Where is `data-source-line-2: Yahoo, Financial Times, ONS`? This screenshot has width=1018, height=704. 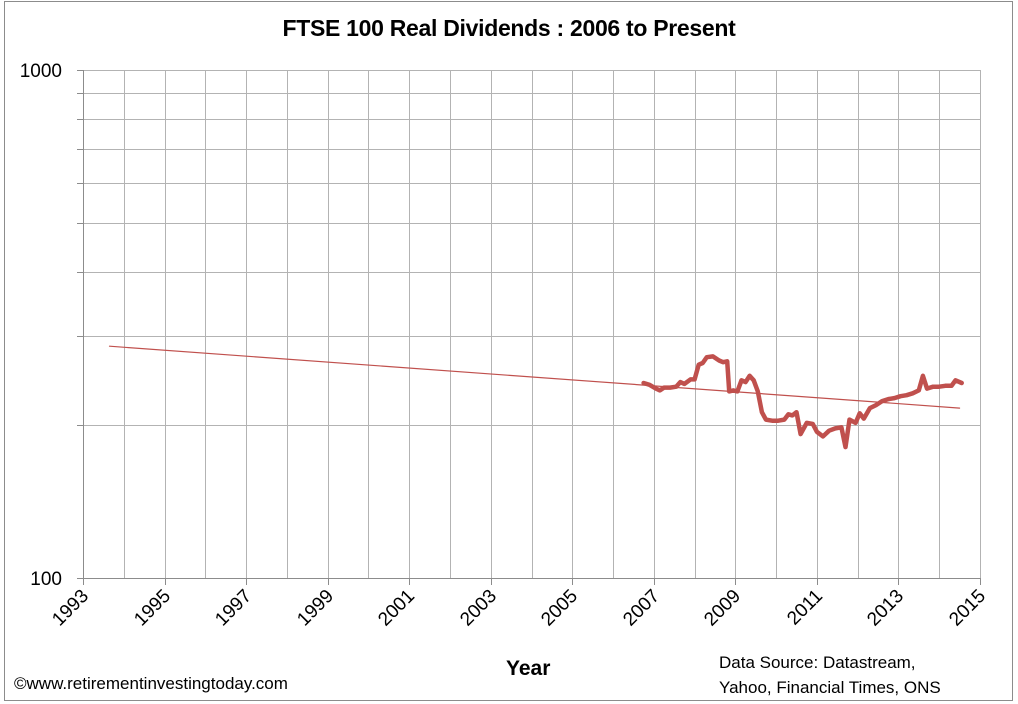
data-source-line-2: Yahoo, Financial Times, ONS is located at coordinates (830, 687).